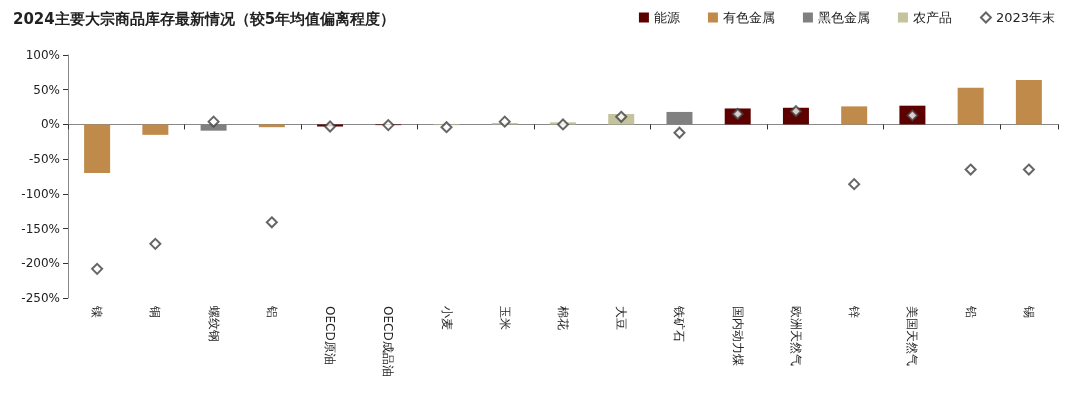 This screenshot has height=408, width=1080. What do you see at coordinates (40, 298) in the screenshot?
I see `y-tick-label: -250%` at bounding box center [40, 298].